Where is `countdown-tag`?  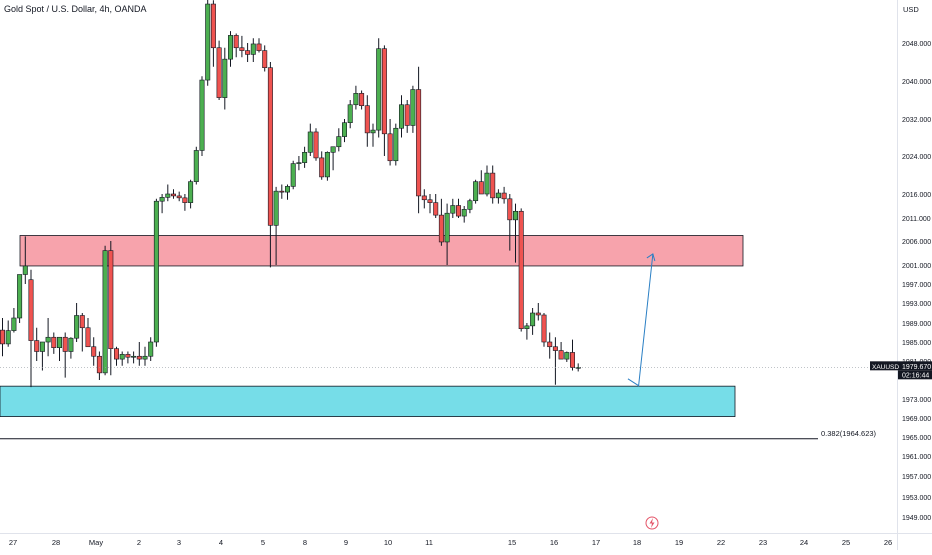 countdown-tag is located at coordinates (915, 375).